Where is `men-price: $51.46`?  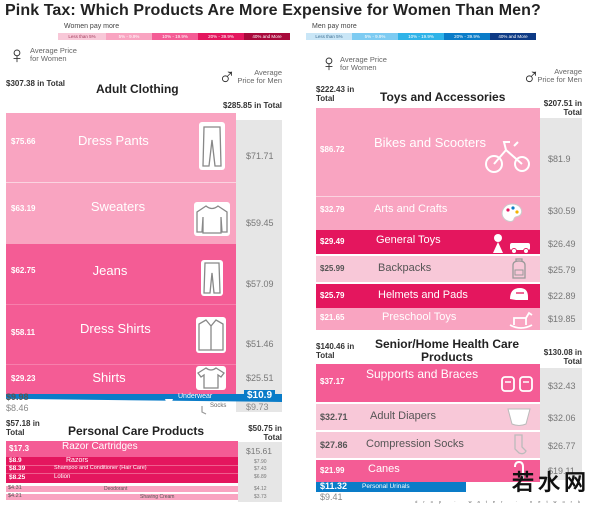
men-price: $51.46 is located at coordinates (260, 344).